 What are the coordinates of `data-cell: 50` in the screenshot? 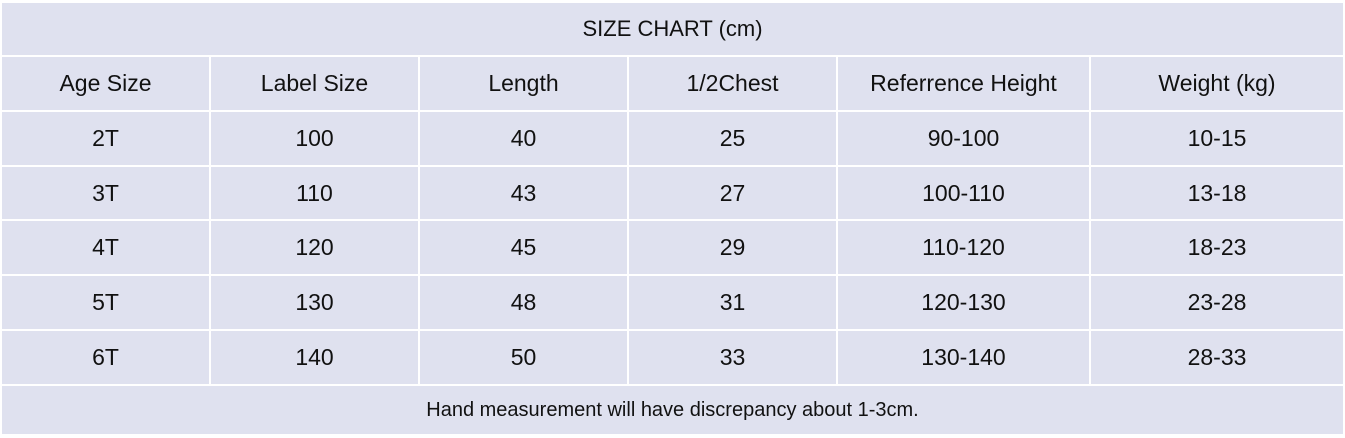 It's located at (523, 358).